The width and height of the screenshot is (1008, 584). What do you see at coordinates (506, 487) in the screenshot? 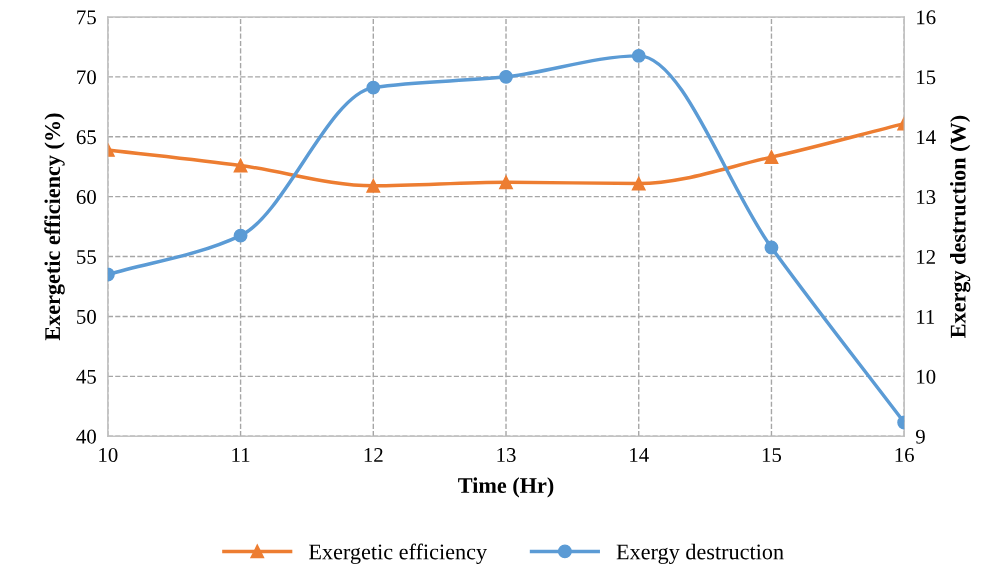
I see `x-axis-title: Time (Hr)` at bounding box center [506, 487].